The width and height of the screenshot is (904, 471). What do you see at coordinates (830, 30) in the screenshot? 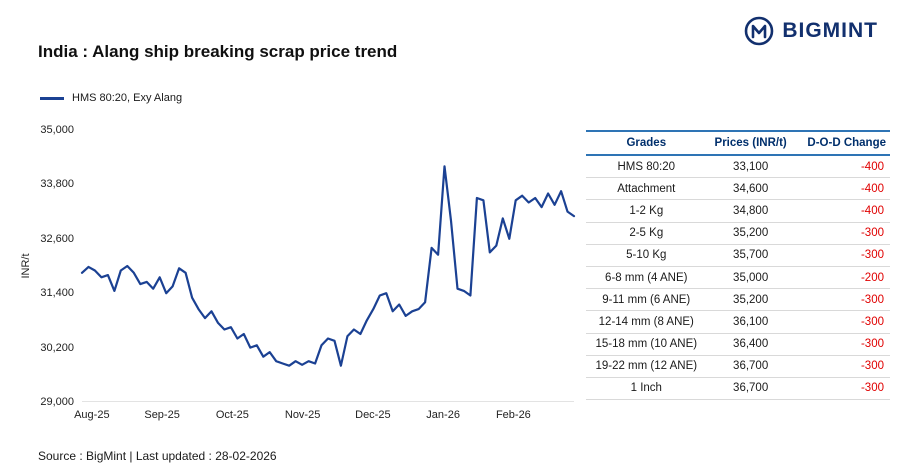
I see `bigmint-logo-text: BIGMINT` at bounding box center [830, 30].